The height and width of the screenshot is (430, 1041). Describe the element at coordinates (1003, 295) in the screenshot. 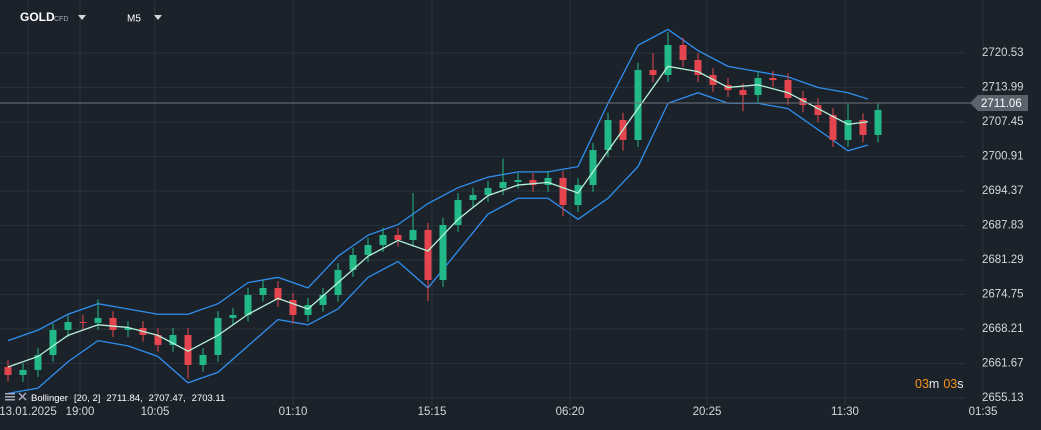

I see `y-tick-label: 2674.75` at that location.